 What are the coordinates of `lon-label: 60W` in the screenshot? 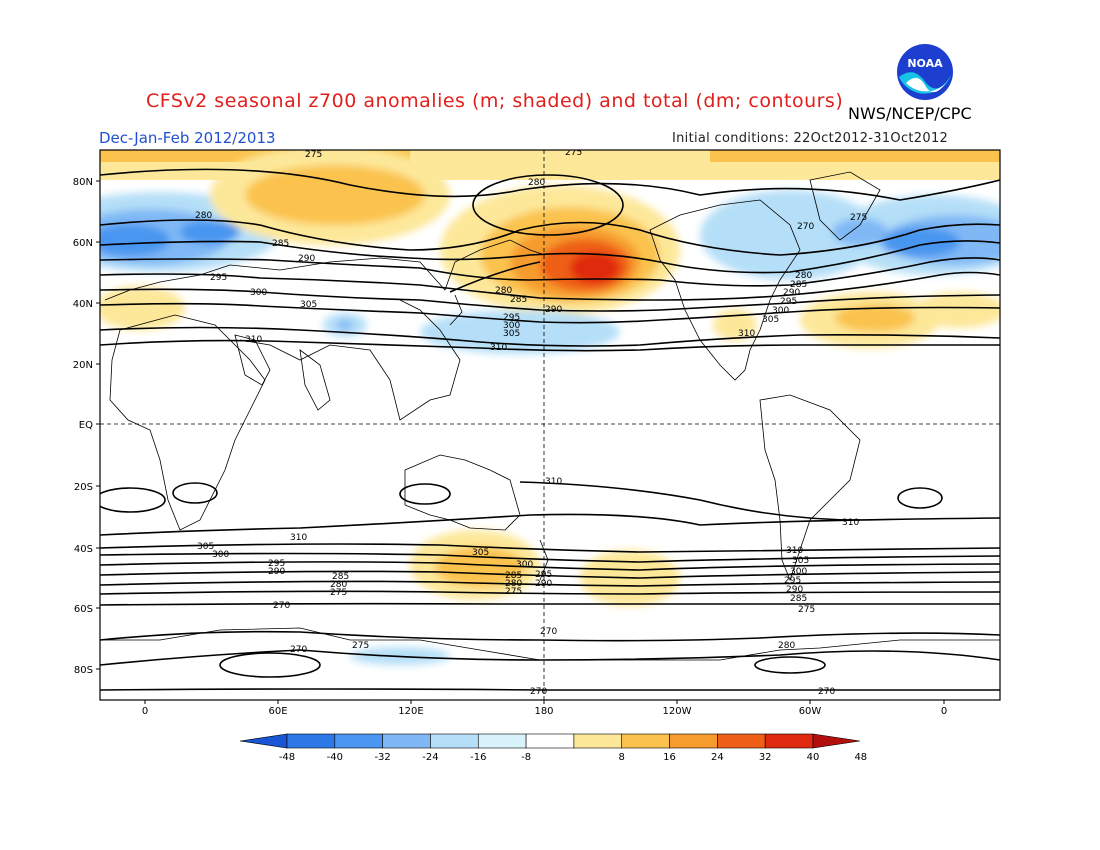 It's located at (810, 711).